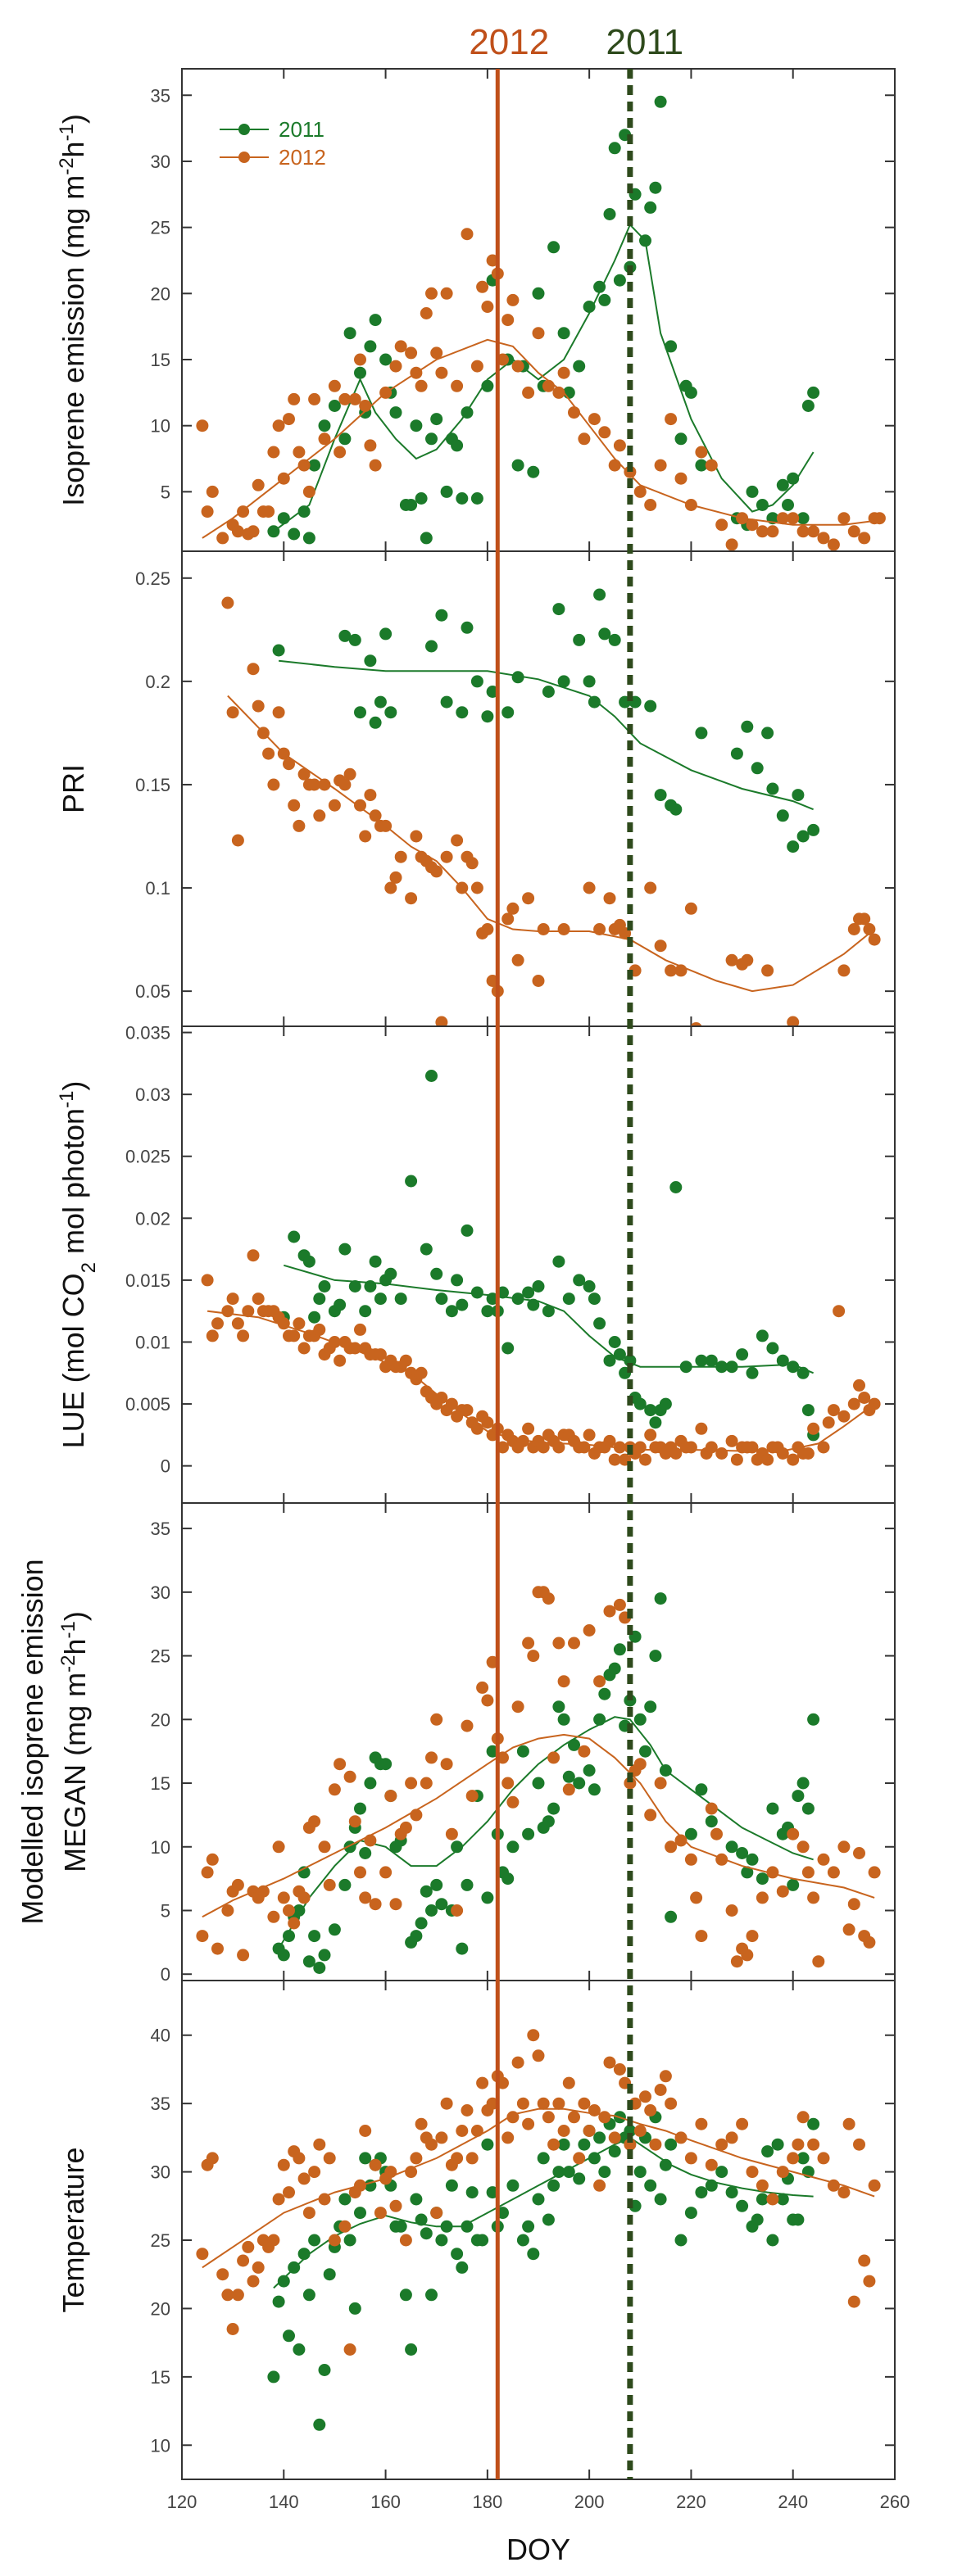 Image resolution: width=953 pixels, height=2576 pixels. I want to click on y-tick-label: 15, so click(160, 2377).